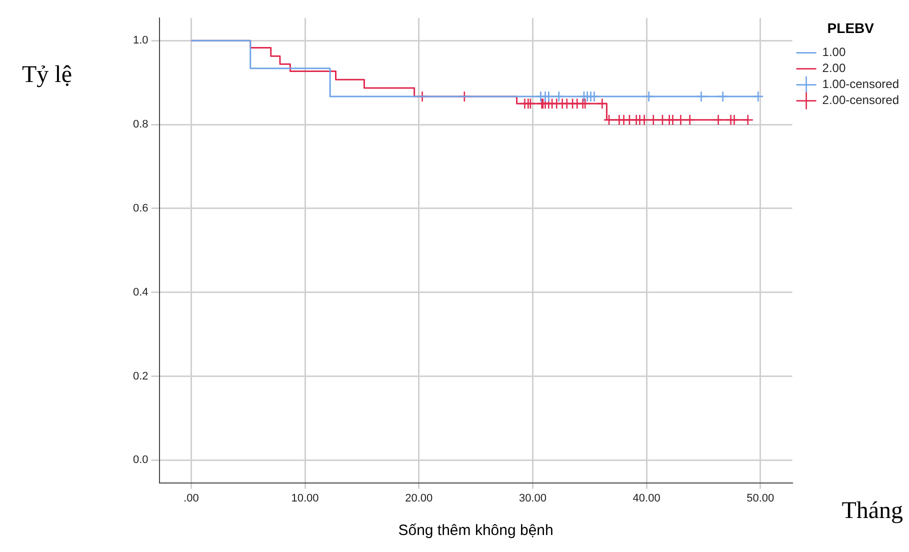 This screenshot has height=552, width=909. What do you see at coordinates (140, 376) in the screenshot?
I see `y-tick-label: 0.2` at bounding box center [140, 376].